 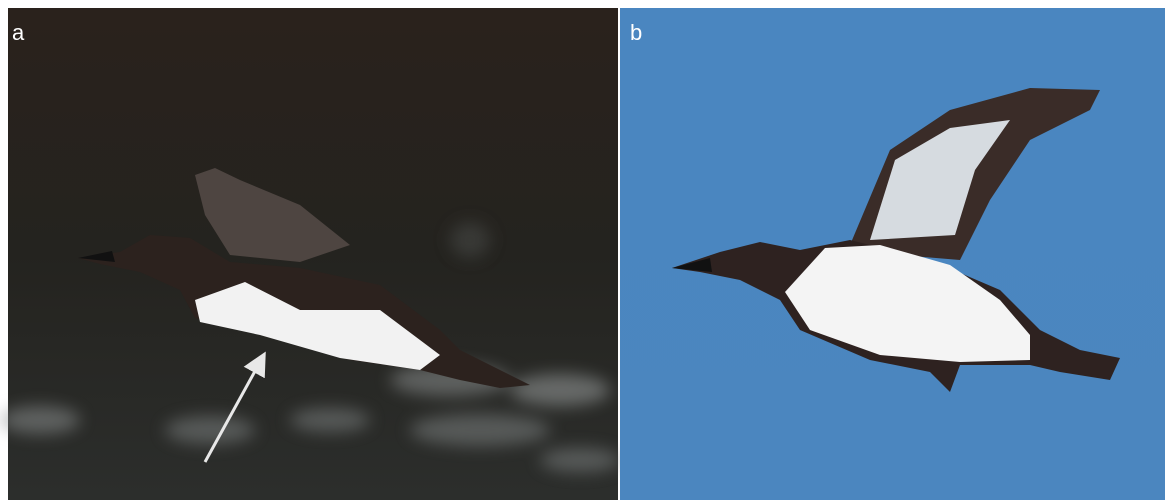 I want to click on arrow, so click(x=234, y=407).